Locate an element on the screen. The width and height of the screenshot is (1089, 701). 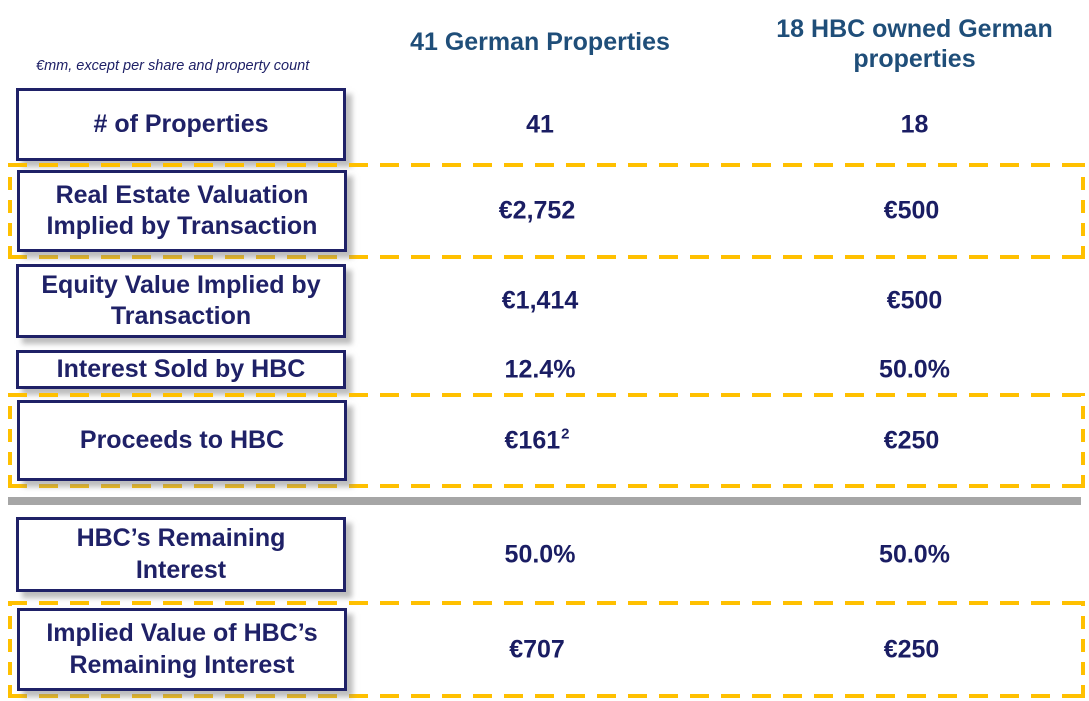
table-row-proceeds-to-hbc: Proceeds to HBC €1612 €250 is located at coordinates (546, 440).